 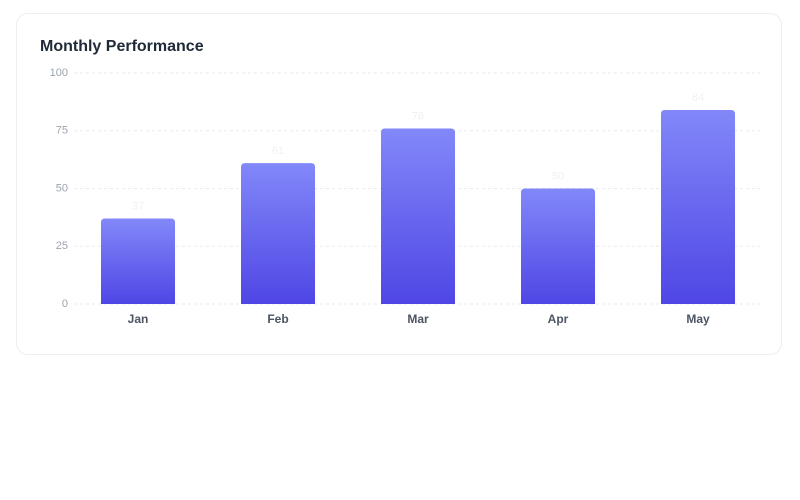 I want to click on x-tick-label: Apr, so click(x=558, y=319).